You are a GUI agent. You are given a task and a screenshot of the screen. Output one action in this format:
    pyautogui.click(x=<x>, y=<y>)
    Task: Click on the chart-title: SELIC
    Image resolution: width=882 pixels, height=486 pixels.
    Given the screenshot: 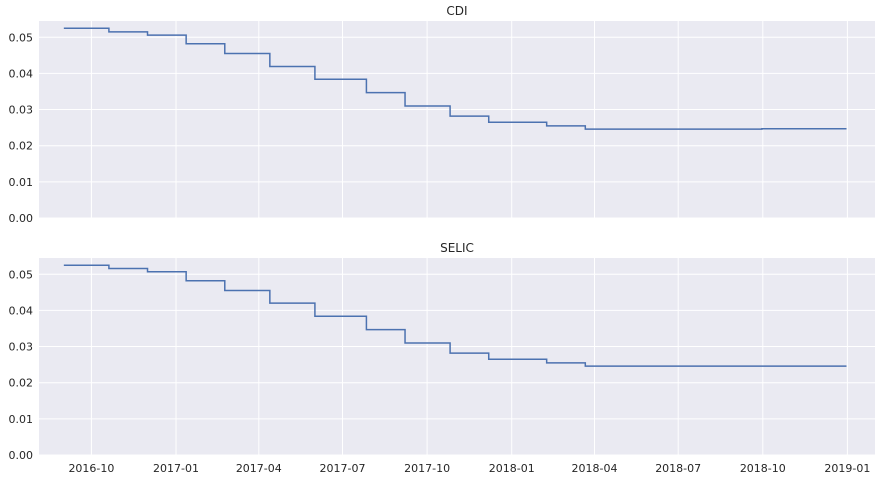 What is the action you would take?
    pyautogui.click(x=457, y=248)
    